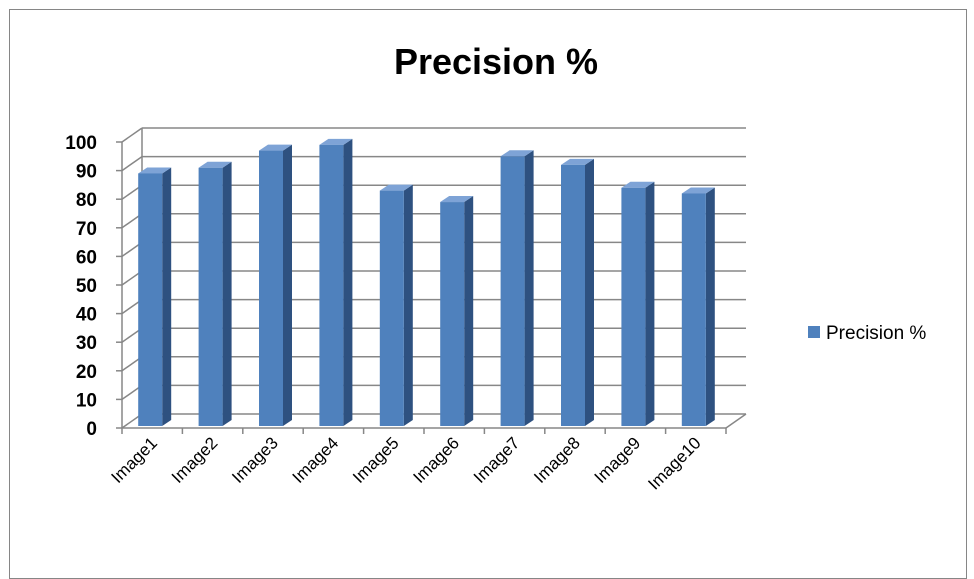  Describe the element at coordinates (736, 421) in the screenshot. I see `floor-right-edge` at that location.